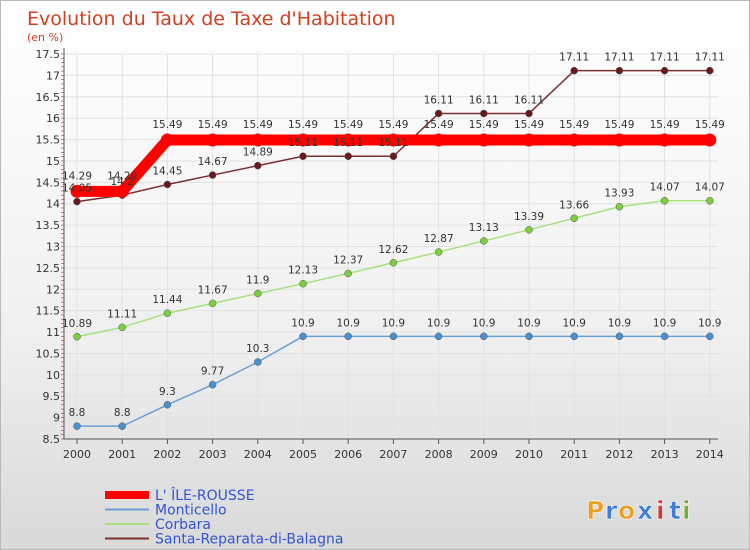  Describe the element at coordinates (484, 454) in the screenshot. I see `x-tick-label: 2009` at that location.